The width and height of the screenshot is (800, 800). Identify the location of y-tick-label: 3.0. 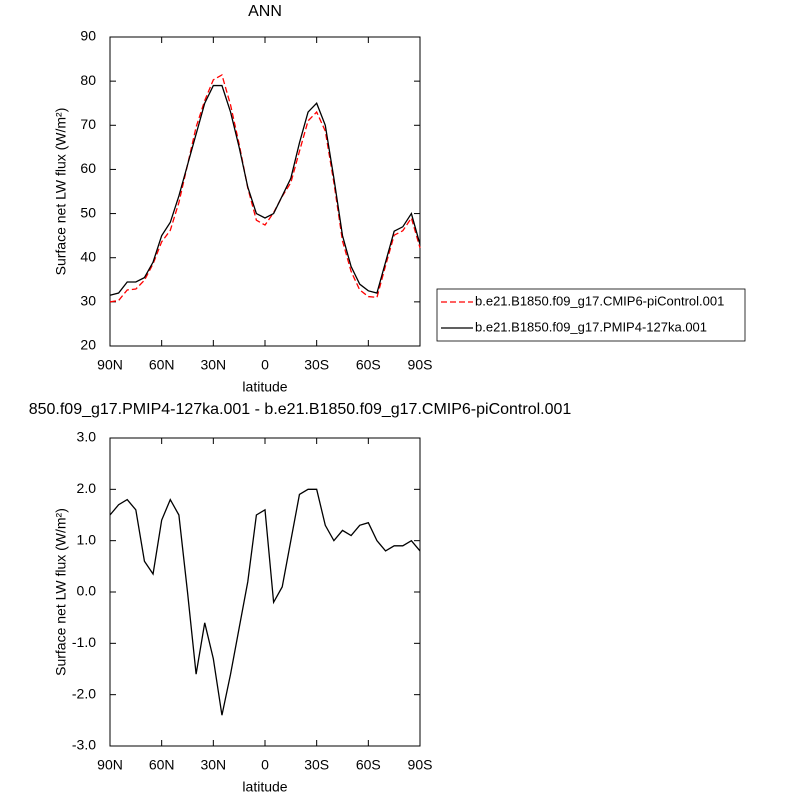
(87, 437).